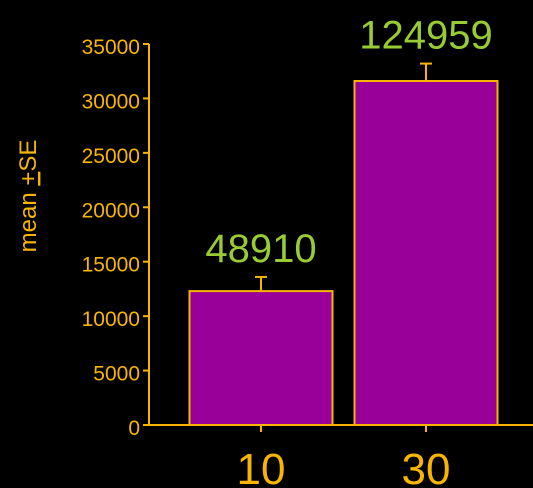  Describe the element at coordinates (261, 358) in the screenshot. I see `bar` at that location.